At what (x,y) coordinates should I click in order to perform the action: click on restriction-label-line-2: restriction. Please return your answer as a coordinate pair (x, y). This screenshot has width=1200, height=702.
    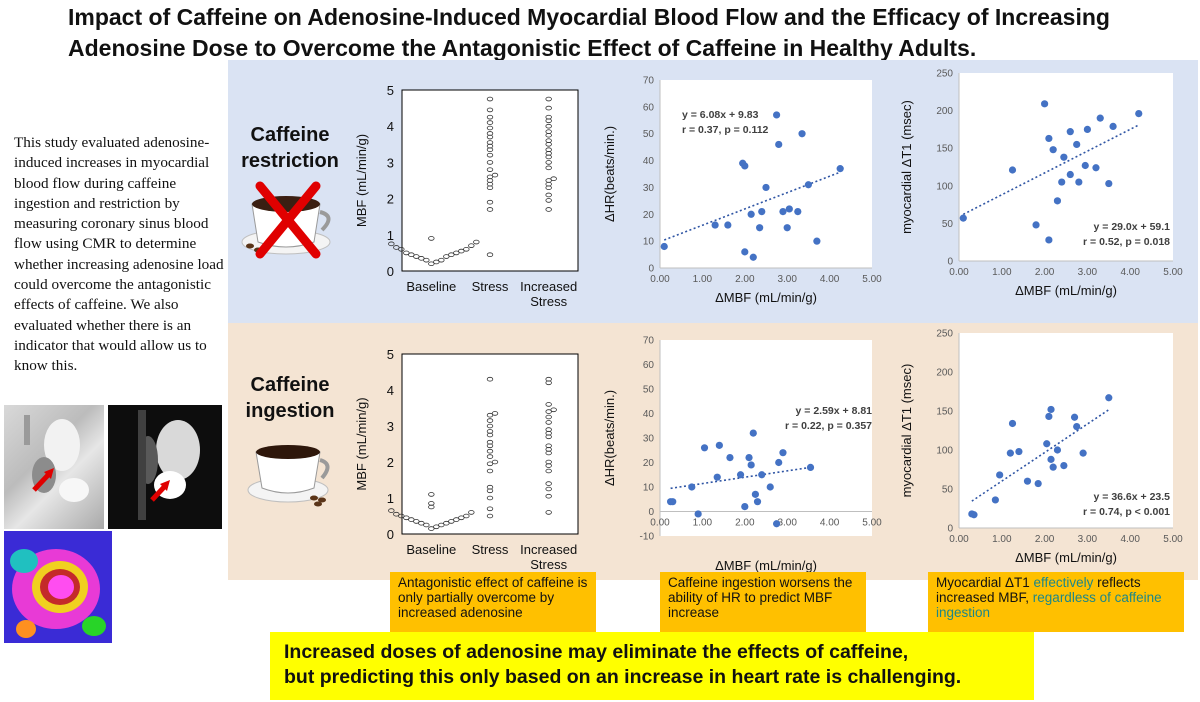
    Looking at the image, I should click on (290, 161).